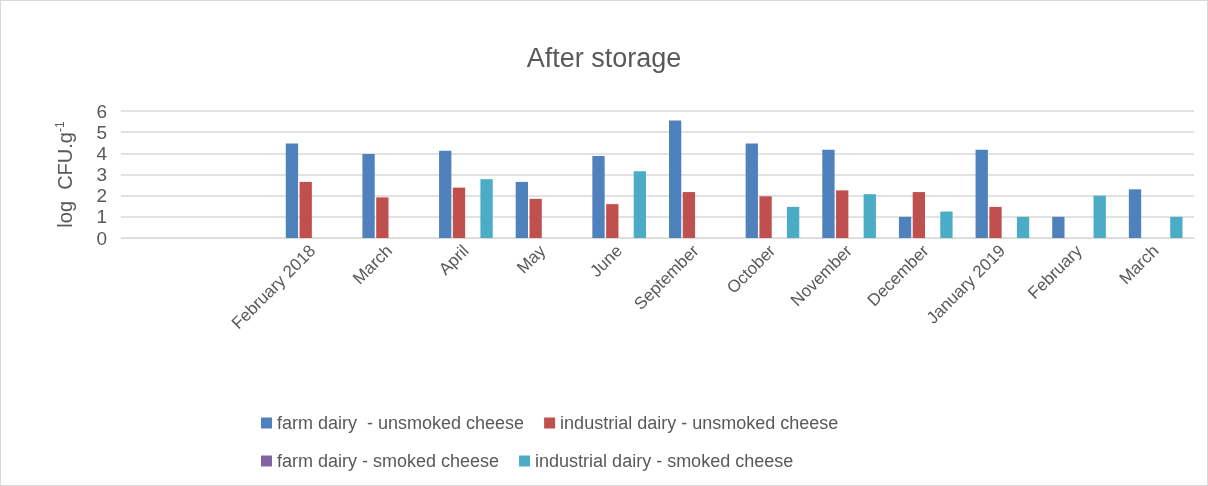  Describe the element at coordinates (101, 196) in the screenshot. I see `y-tick-label: 2` at that location.